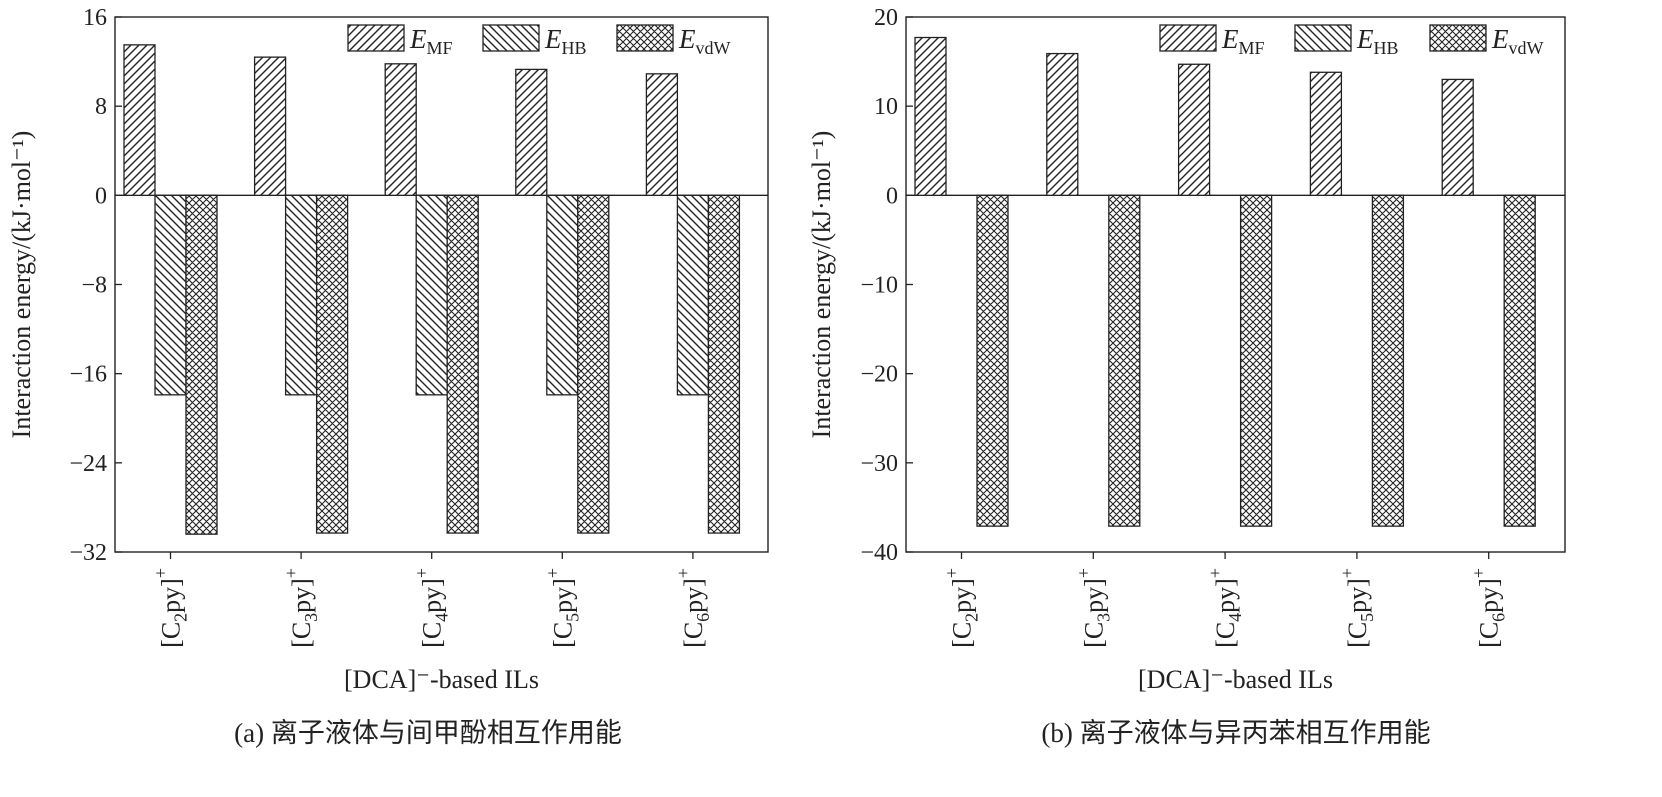 The width and height of the screenshot is (1662, 797). Describe the element at coordinates (886, 107) in the screenshot. I see `y-tick-label: 10` at that location.